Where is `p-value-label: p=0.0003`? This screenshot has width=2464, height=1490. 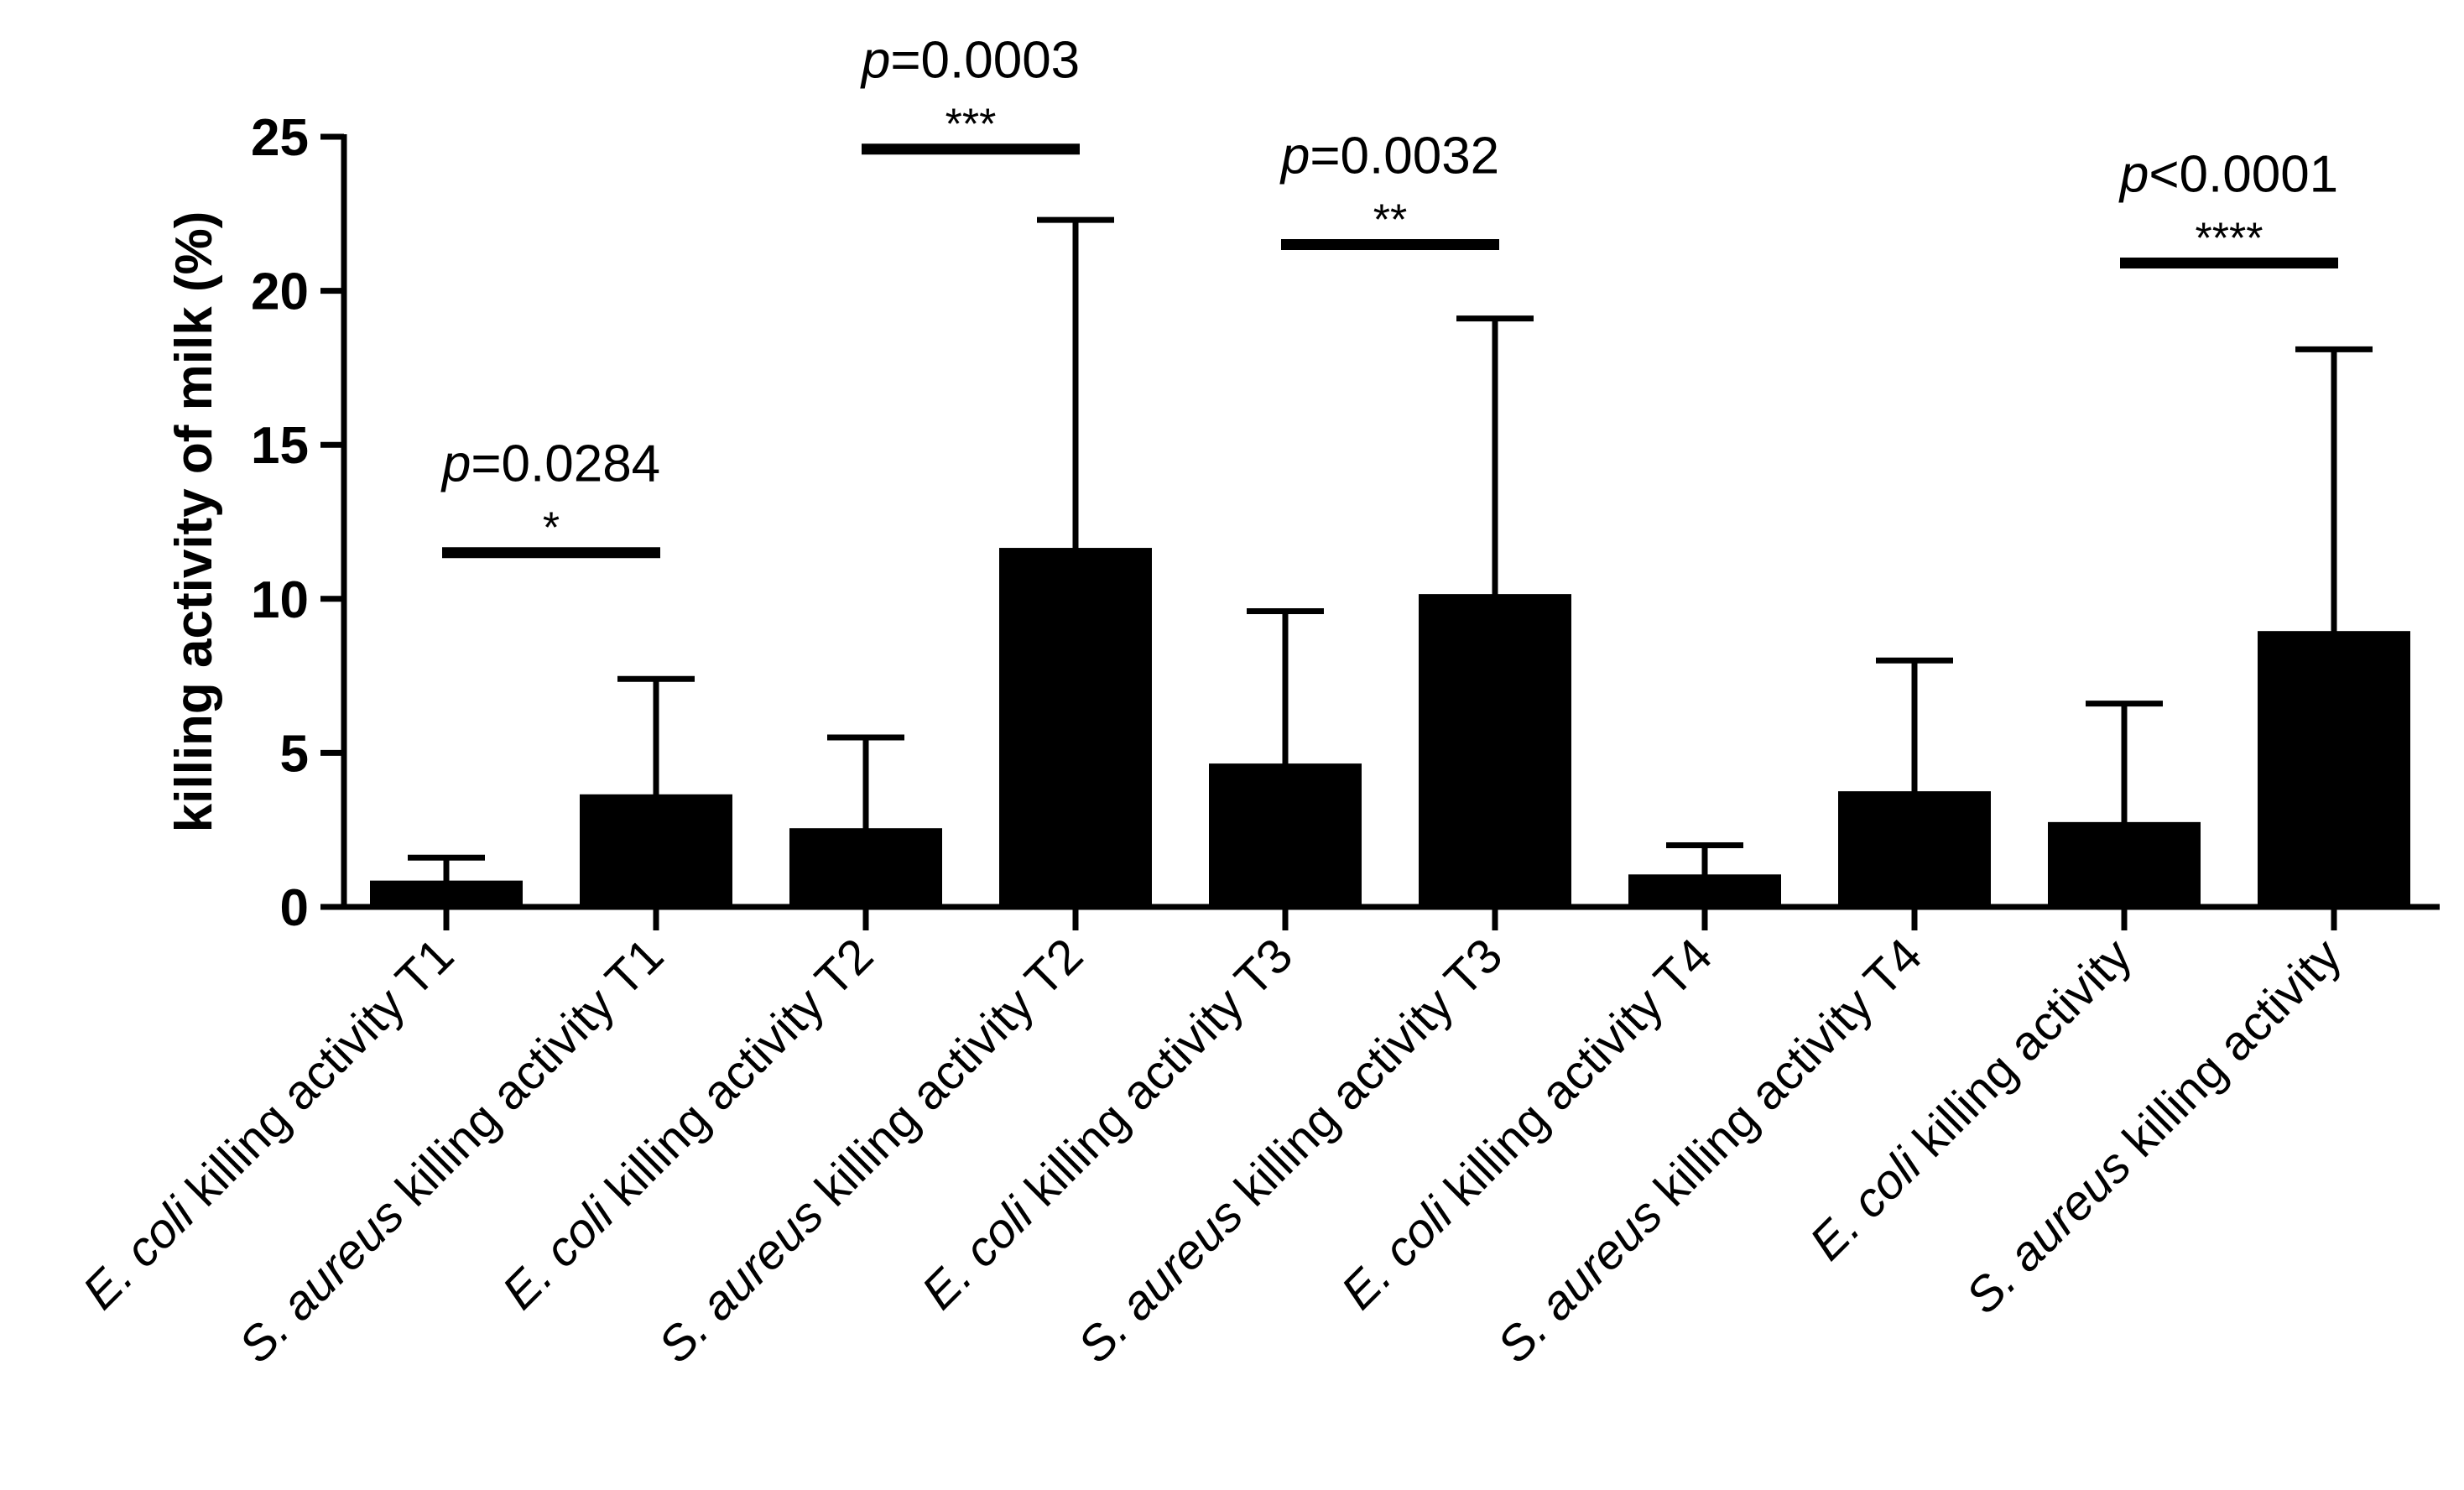
p-value-label: p=0.0003 is located at coordinates (970, 61).